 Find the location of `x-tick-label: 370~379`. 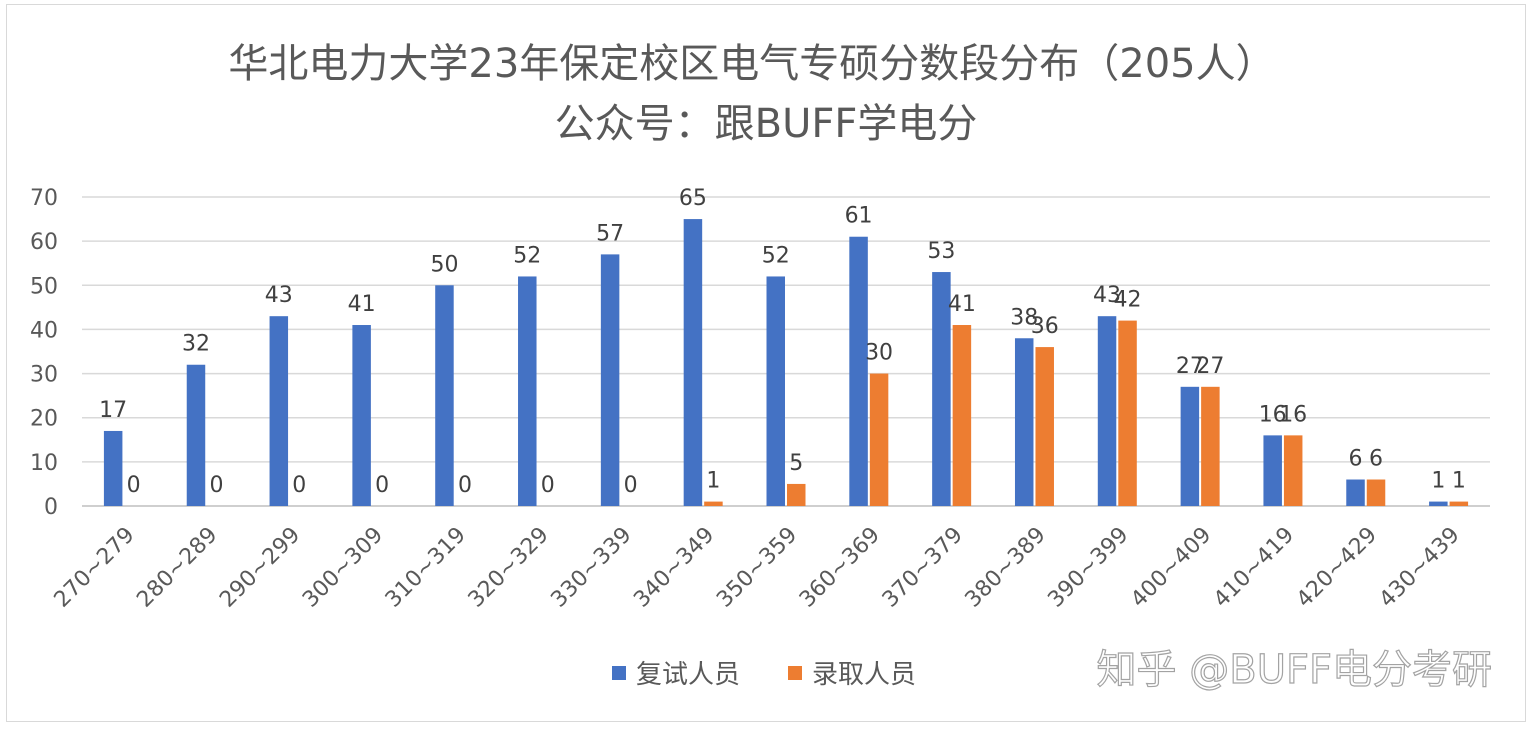

x-tick-label: 370~379 is located at coordinates (923, 568).